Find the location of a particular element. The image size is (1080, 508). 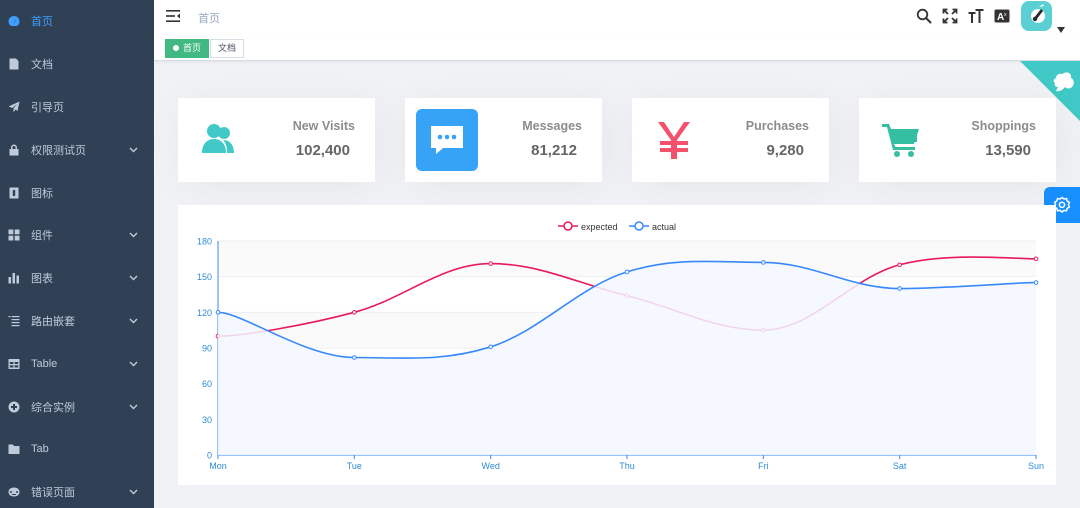

documentation-icon is located at coordinates (14, 64).